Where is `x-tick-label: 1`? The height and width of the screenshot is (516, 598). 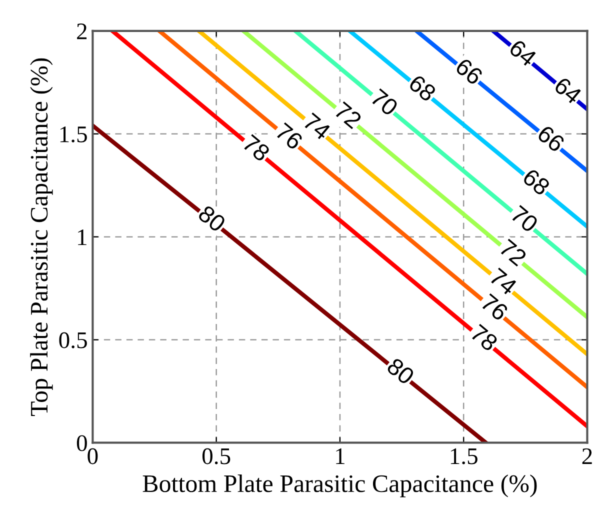 x-tick-label: 1 is located at coordinates (340, 456).